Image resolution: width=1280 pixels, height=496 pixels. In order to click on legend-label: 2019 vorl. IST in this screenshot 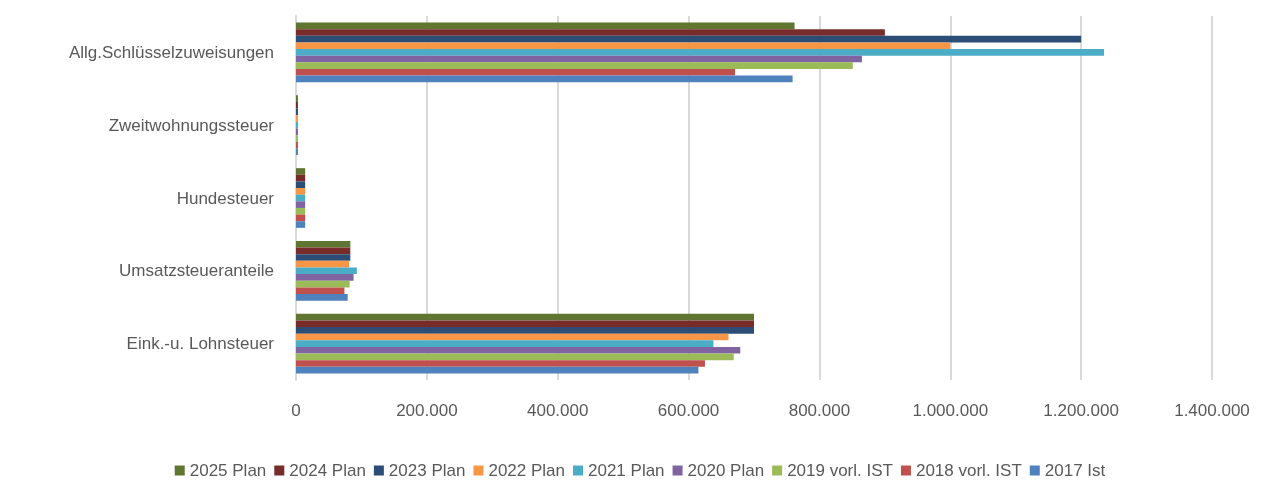, I will do `click(840, 470)`.